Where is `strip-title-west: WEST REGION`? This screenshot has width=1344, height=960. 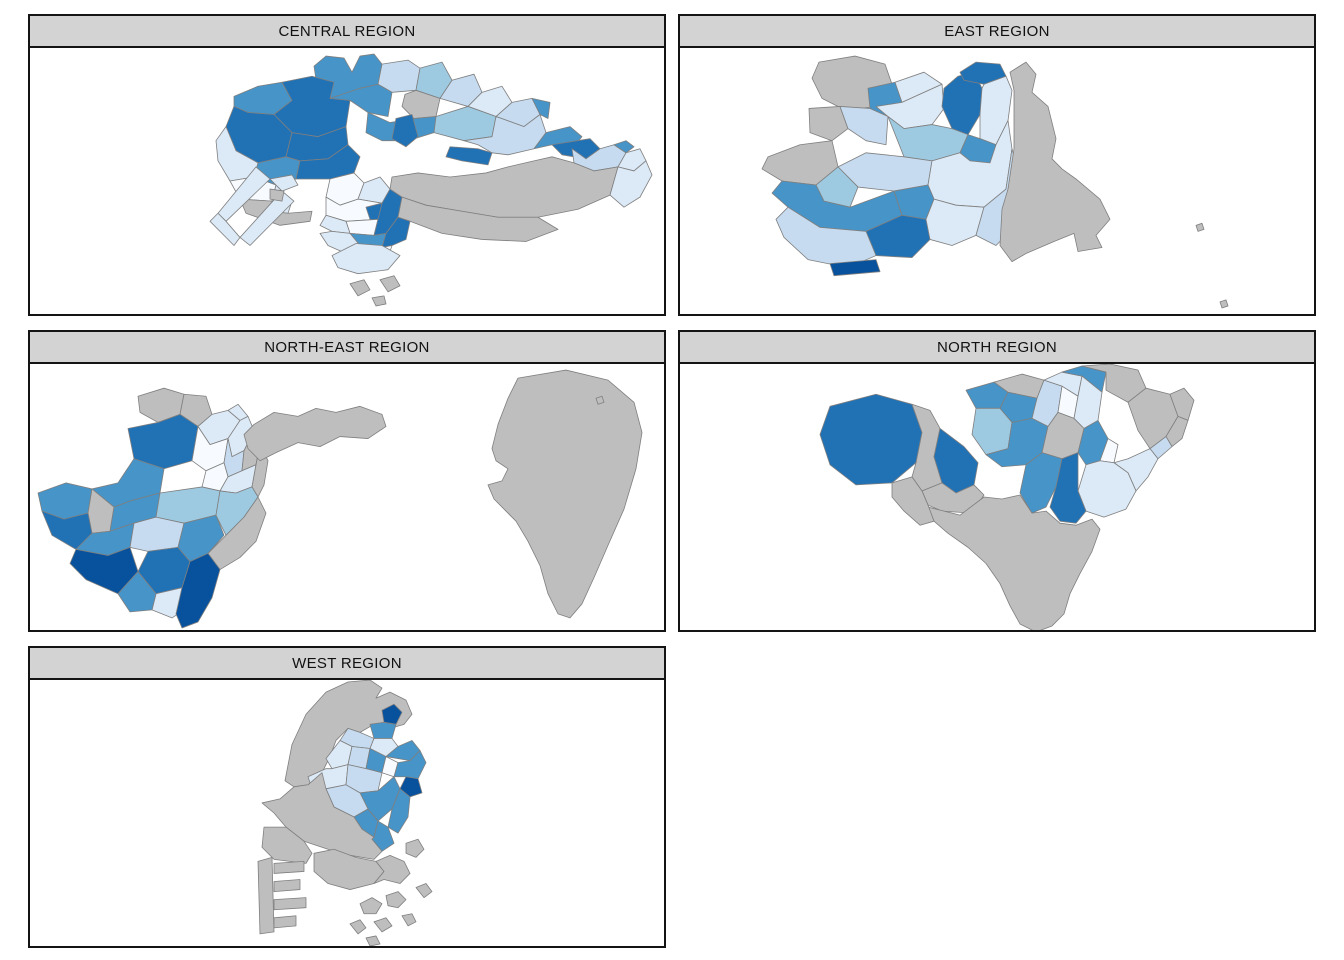 strip-title-west: WEST REGION is located at coordinates (347, 663).